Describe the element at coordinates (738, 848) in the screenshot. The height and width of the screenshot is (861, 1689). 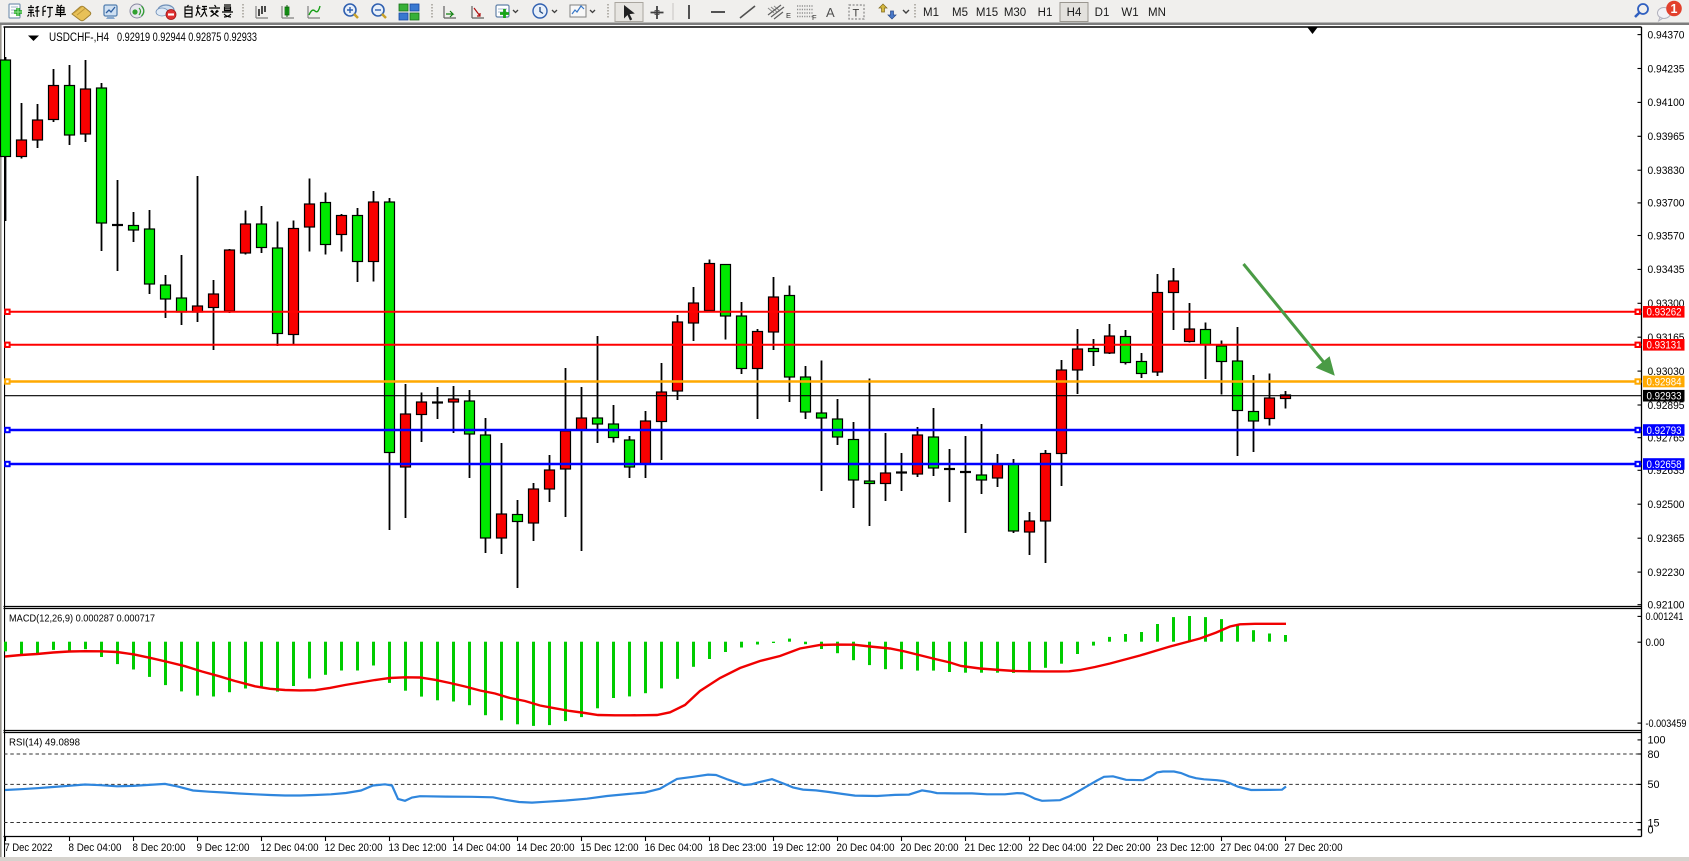
I see `svg-text: 18 Dec 23:00` at that location.